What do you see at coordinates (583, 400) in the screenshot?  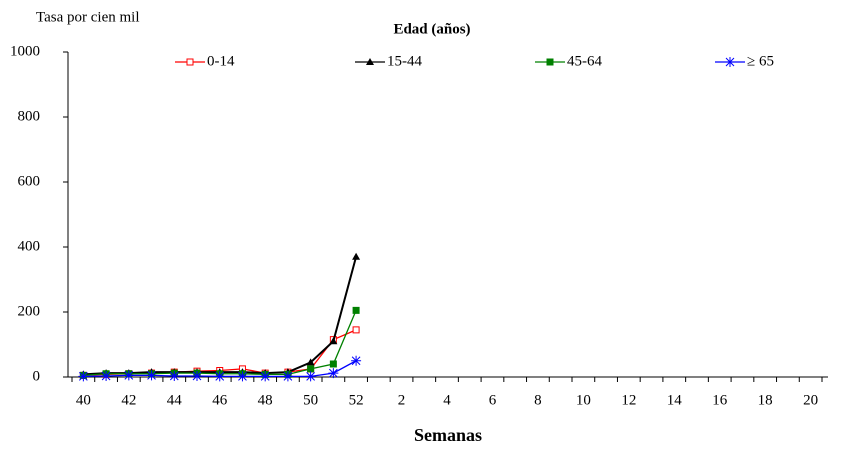 I see `x-tick-label: 10` at bounding box center [583, 400].